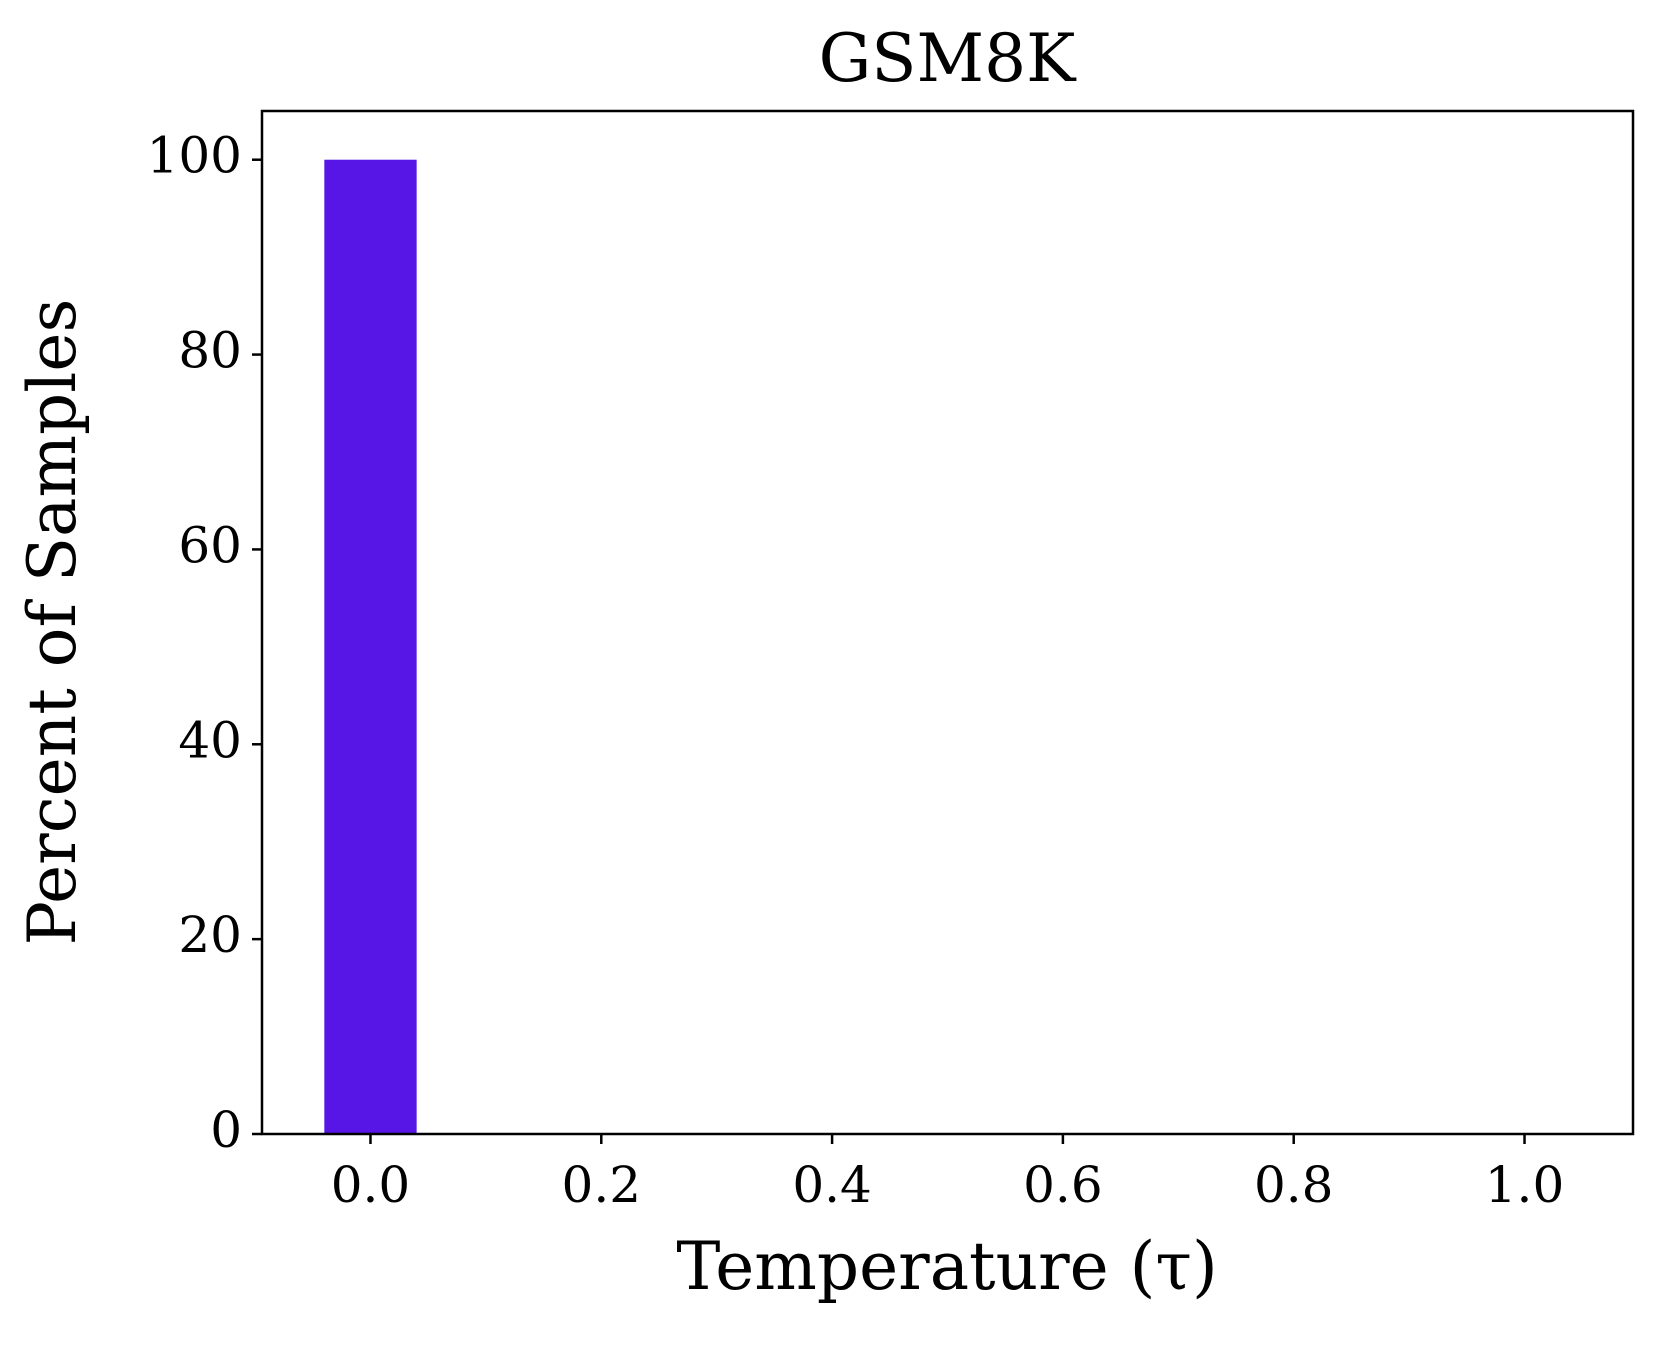 This screenshot has height=1345, width=1662. Describe the element at coordinates (210, 935) in the screenshot. I see `y-tick-label: 20` at that location.